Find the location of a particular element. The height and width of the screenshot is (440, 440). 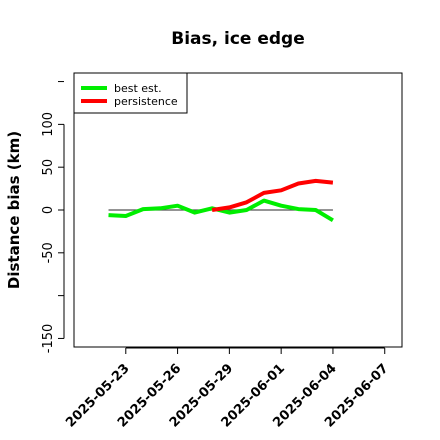

y-axis-label: Distance bias (km) is located at coordinates (14, 210).